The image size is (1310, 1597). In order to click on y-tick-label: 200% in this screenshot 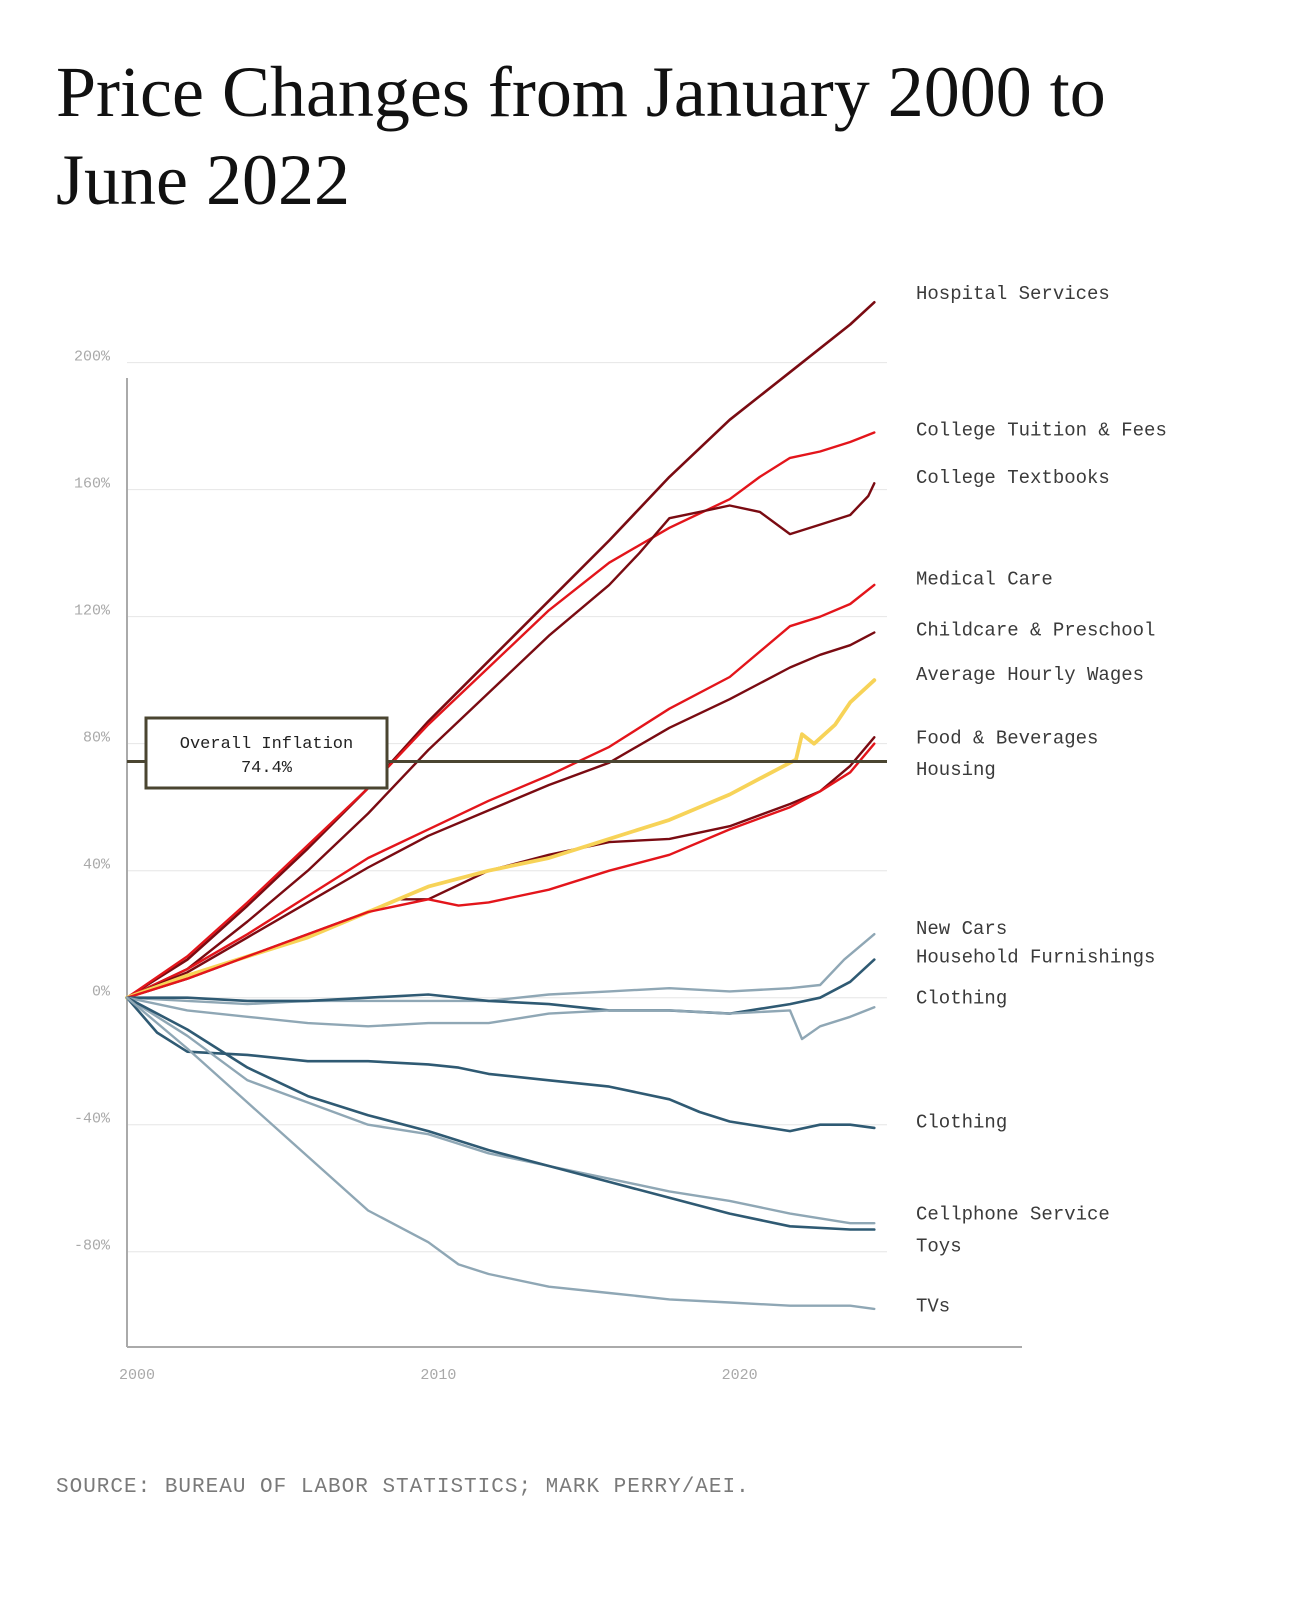, I will do `click(92, 357)`.